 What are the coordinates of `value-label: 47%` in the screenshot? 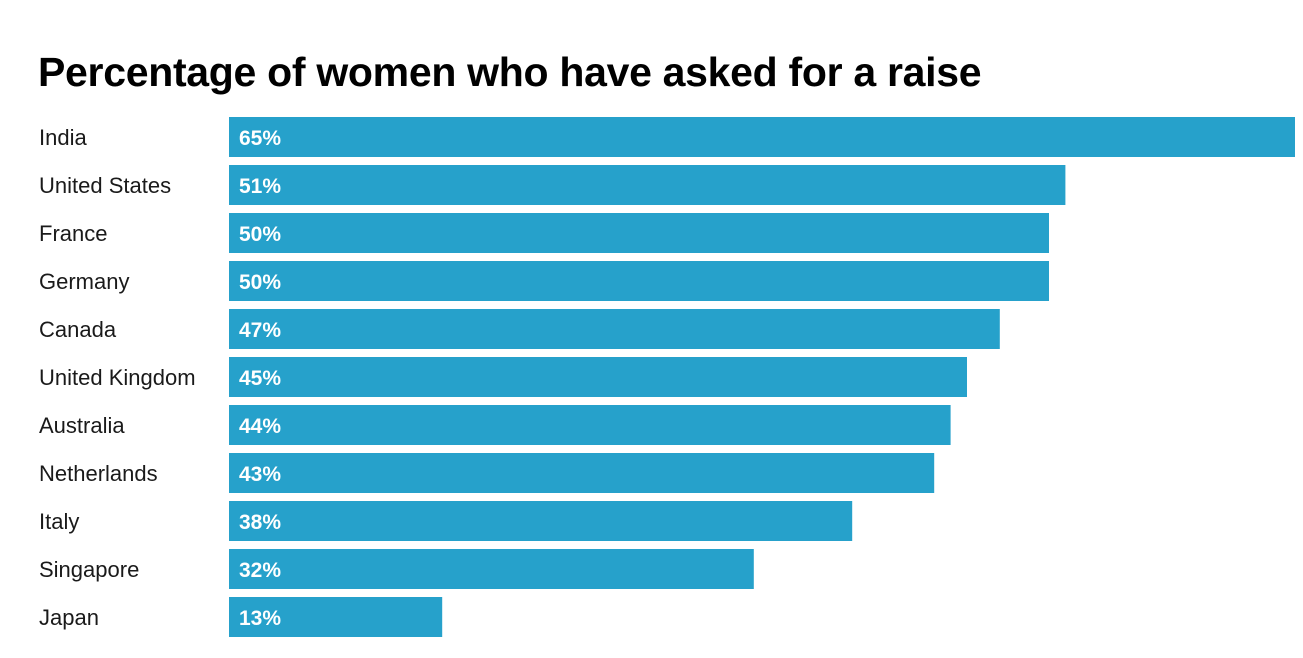 It's located at (260, 330).